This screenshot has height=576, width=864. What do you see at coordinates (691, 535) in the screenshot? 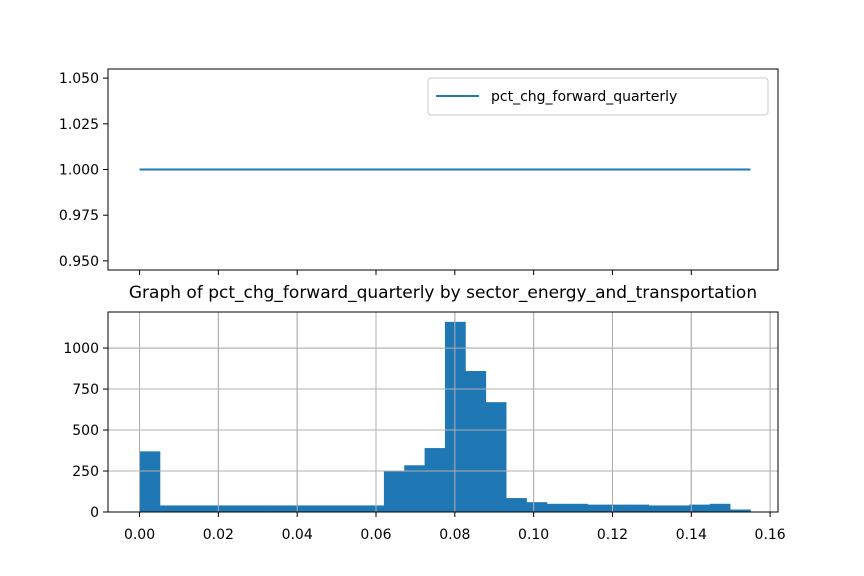
I see `x-tick-label: 0.14` at bounding box center [691, 535].